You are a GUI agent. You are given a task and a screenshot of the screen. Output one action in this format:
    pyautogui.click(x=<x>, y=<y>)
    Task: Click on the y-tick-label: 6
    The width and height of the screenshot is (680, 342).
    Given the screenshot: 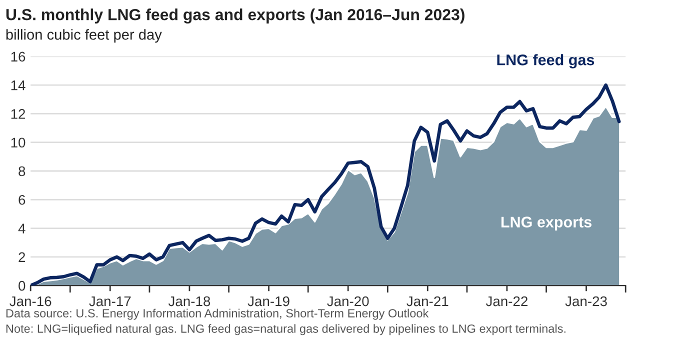 What is the action you would take?
    pyautogui.click(x=22, y=199)
    